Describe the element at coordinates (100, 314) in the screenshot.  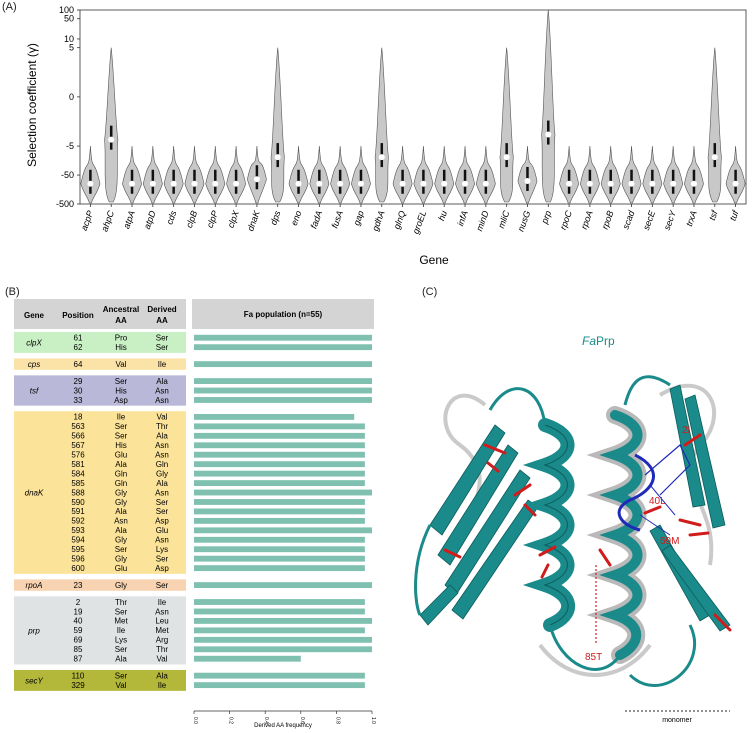
I see `table-header-bg` at that location.